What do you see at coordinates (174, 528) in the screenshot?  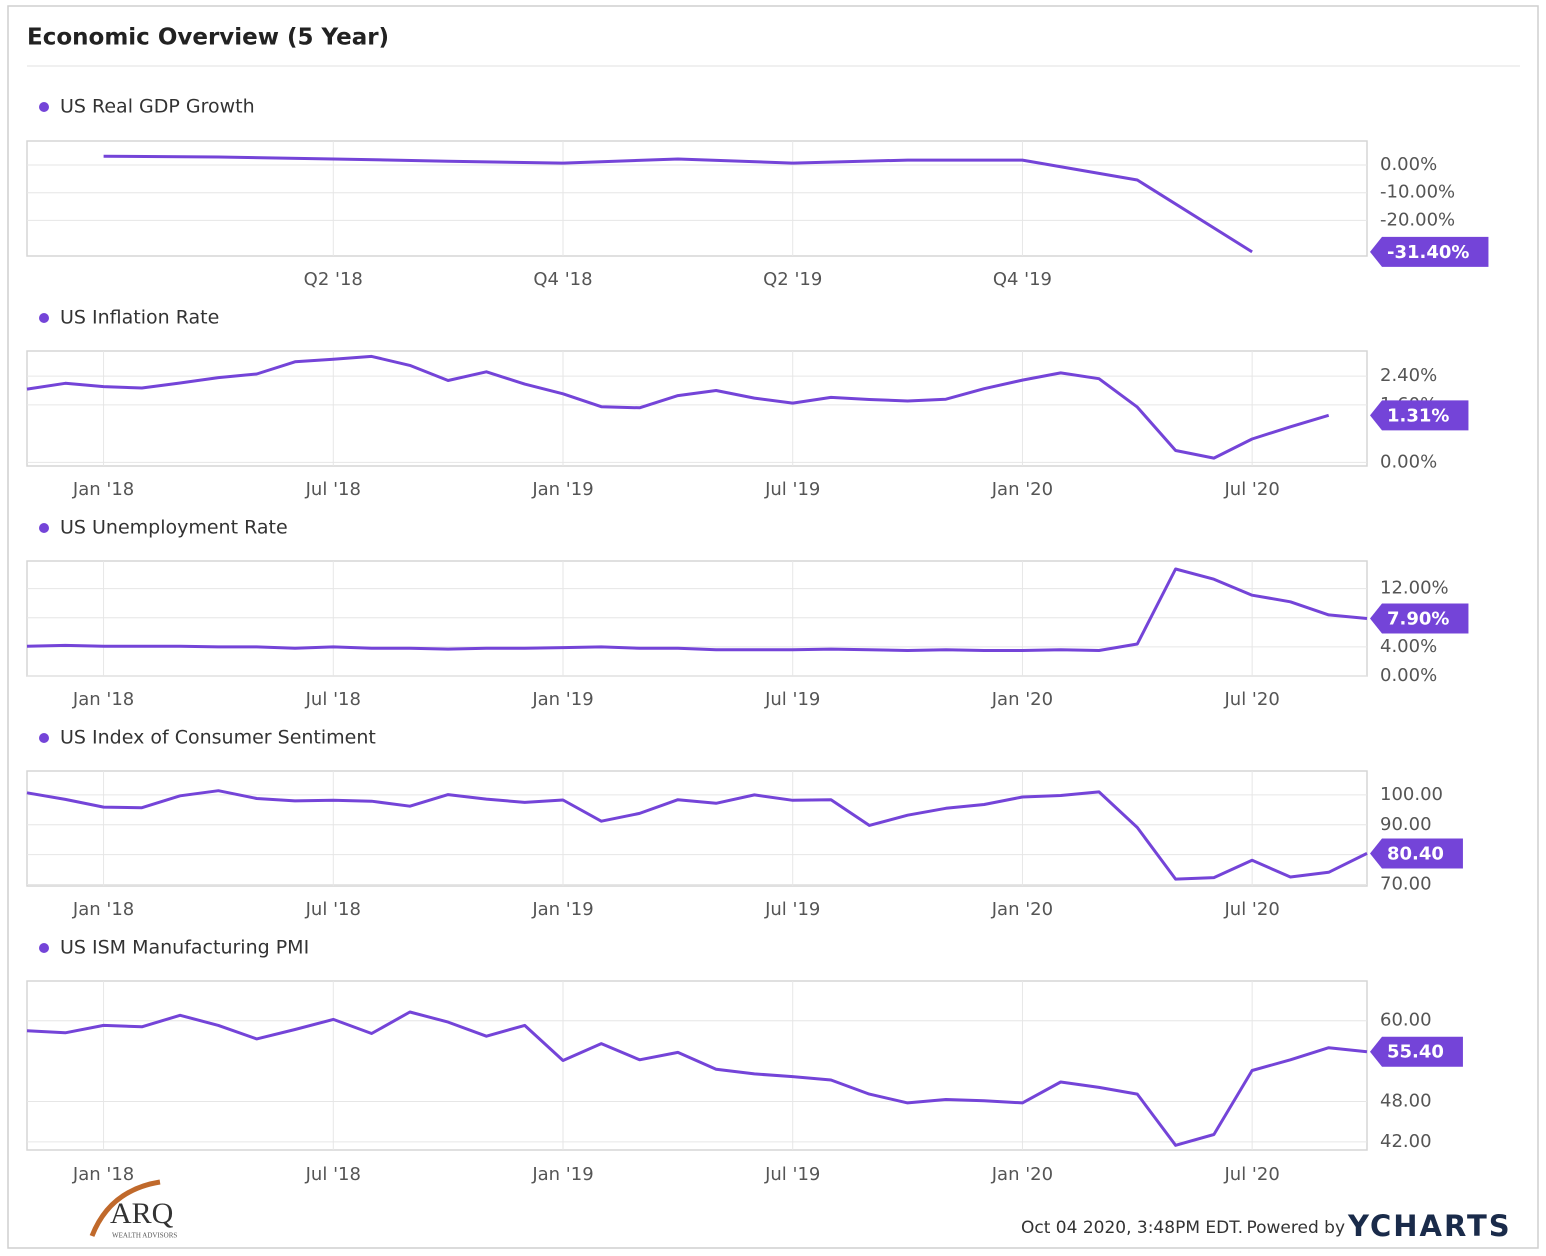 I see `legend-label: US Unemployment Rate` at bounding box center [174, 528].